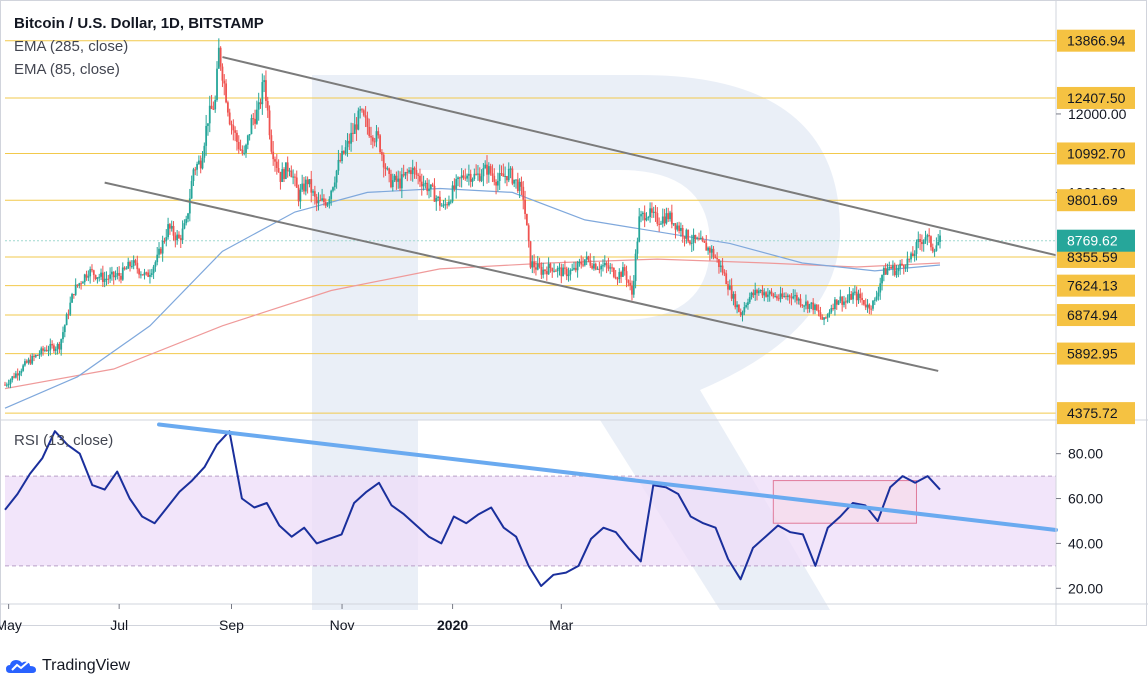 Image resolution: width=1148 pixels, height=691 pixels. What do you see at coordinates (64, 440) in the screenshot?
I see `rsi-legend: RSI (13, close)` at bounding box center [64, 440].